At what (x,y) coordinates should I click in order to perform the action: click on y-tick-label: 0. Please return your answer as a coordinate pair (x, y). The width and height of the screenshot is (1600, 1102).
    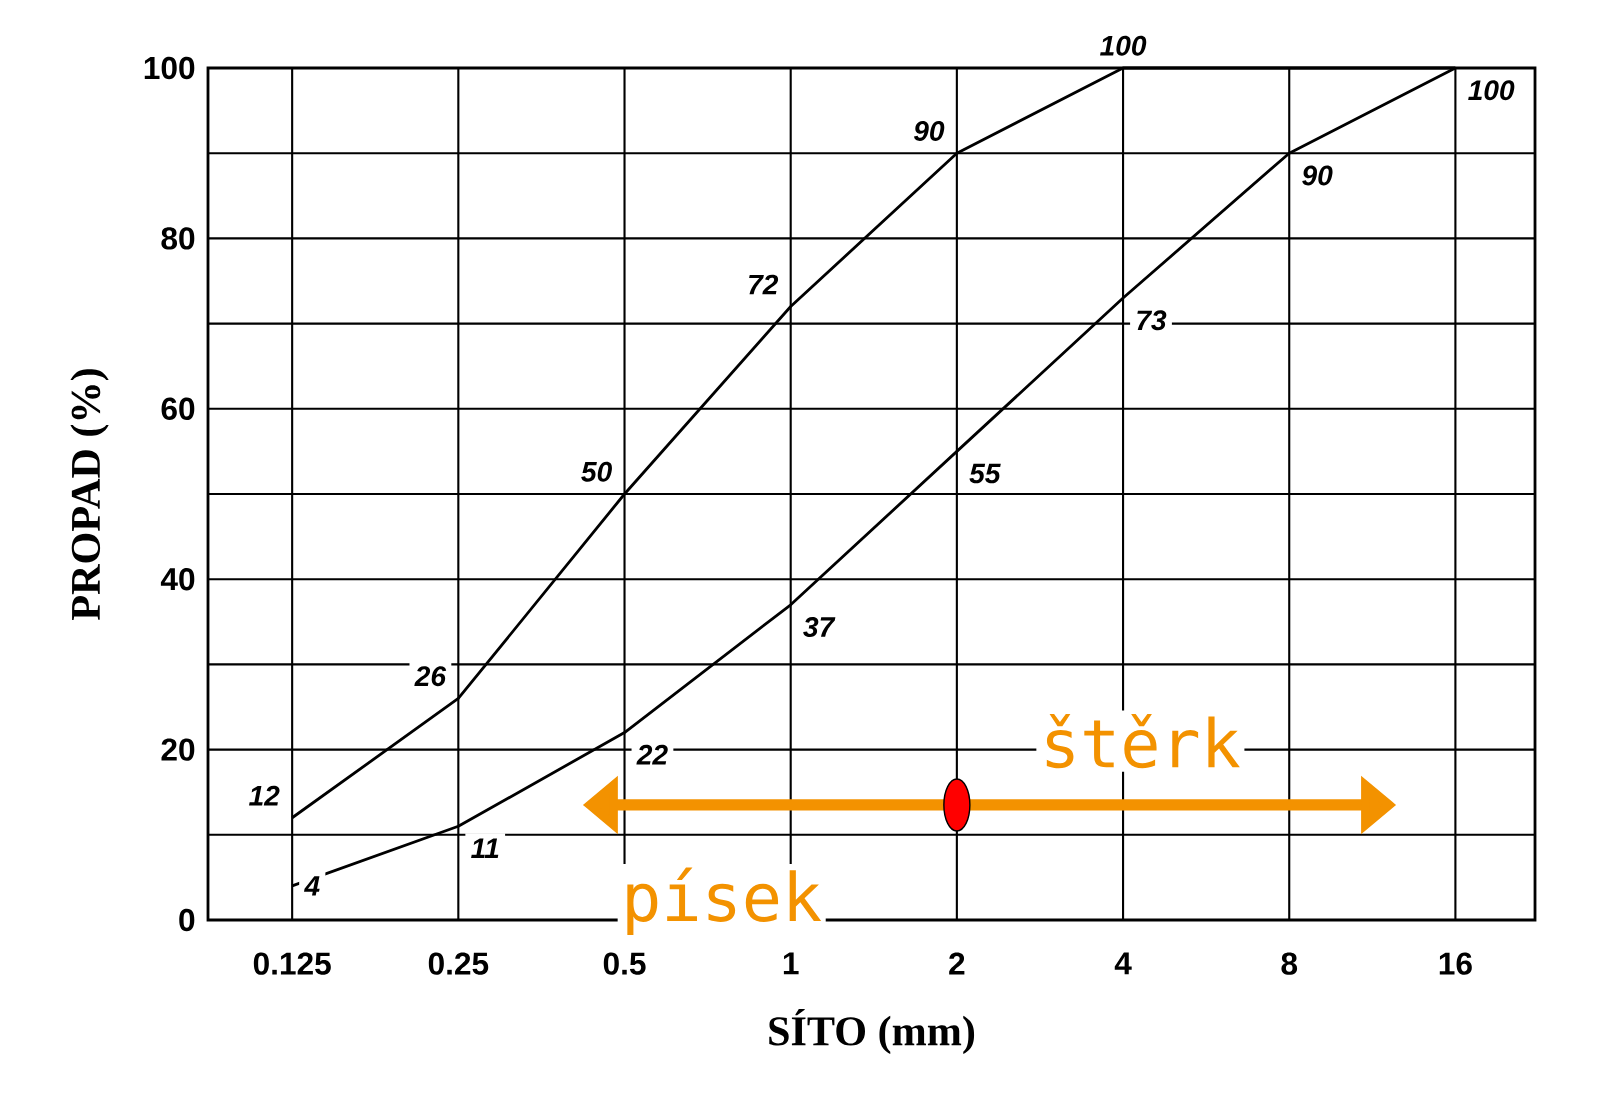
    Looking at the image, I should click on (187, 920).